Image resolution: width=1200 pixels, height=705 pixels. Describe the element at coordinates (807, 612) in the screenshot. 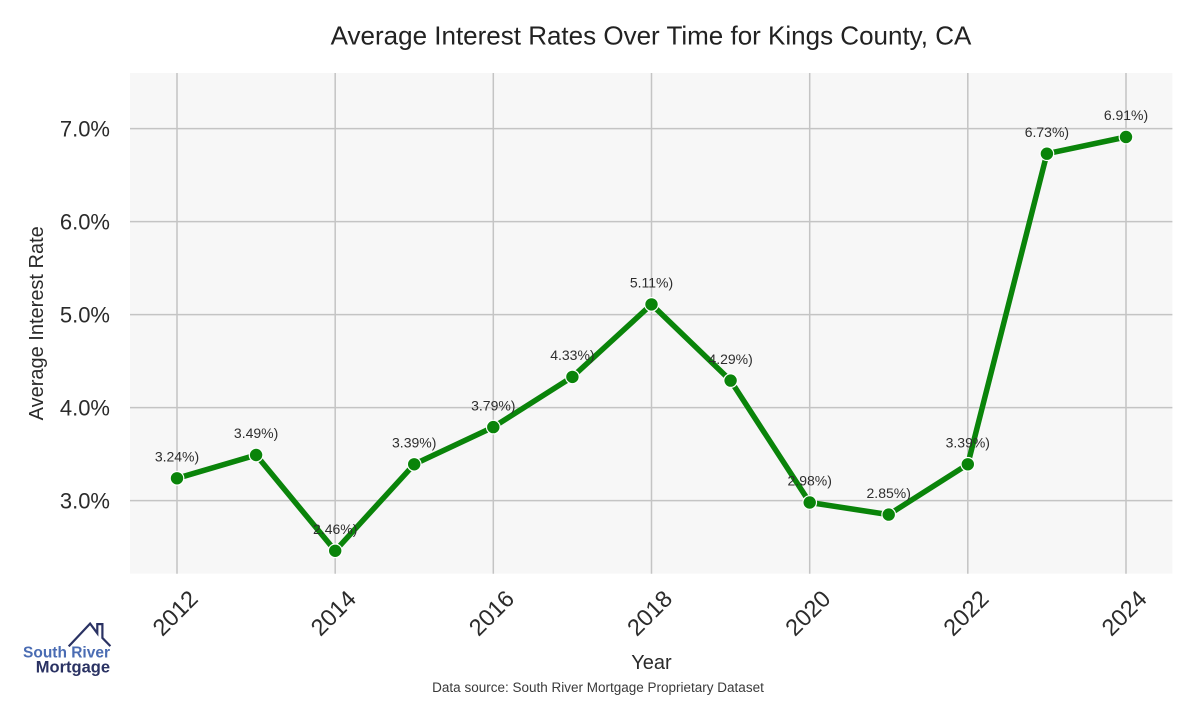

I see `svg-text: 2020` at that location.